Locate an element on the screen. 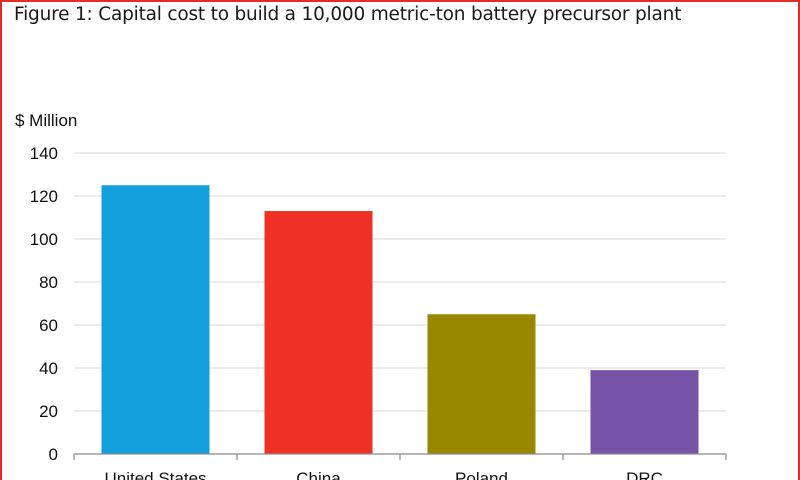 The height and width of the screenshot is (480, 800). bar-united-states is located at coordinates (155, 319).